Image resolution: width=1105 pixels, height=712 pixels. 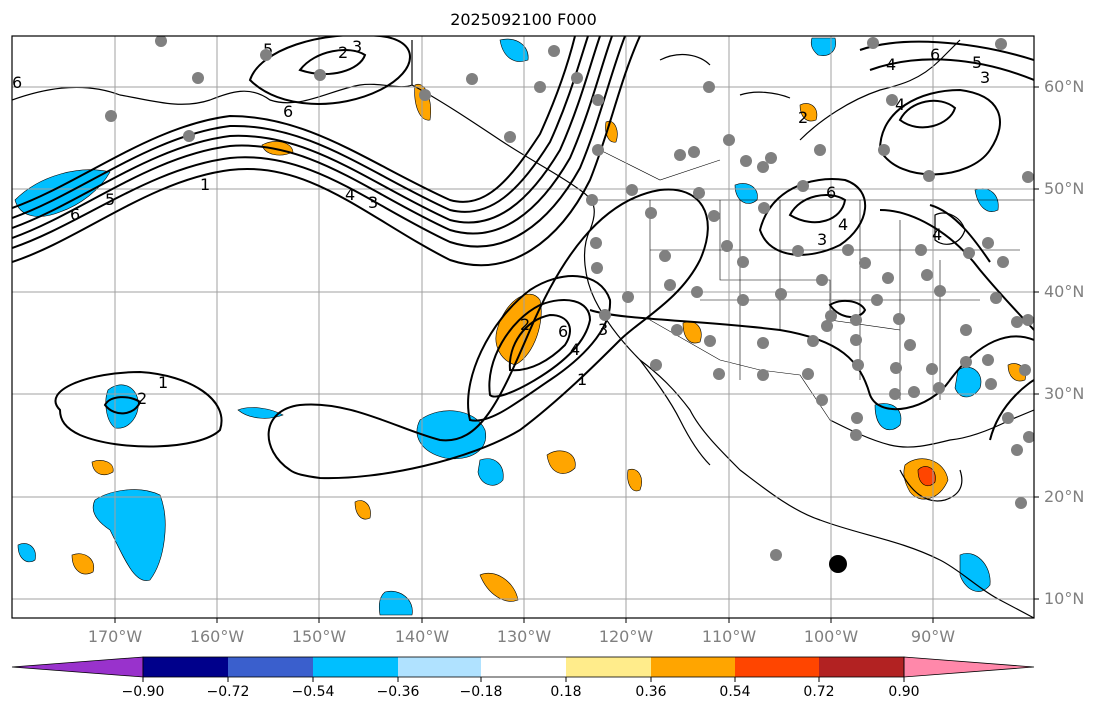 I want to click on lat-label: 30°N, so click(x=1064, y=393).